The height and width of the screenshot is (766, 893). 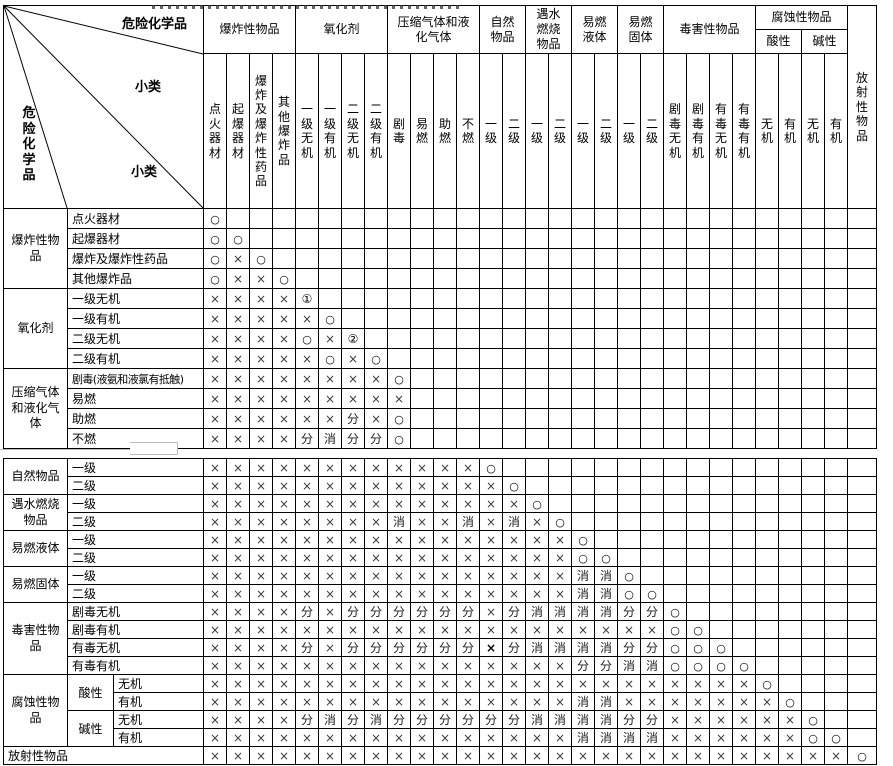 I want to click on table-split-artifact, so click(x=154, y=448).